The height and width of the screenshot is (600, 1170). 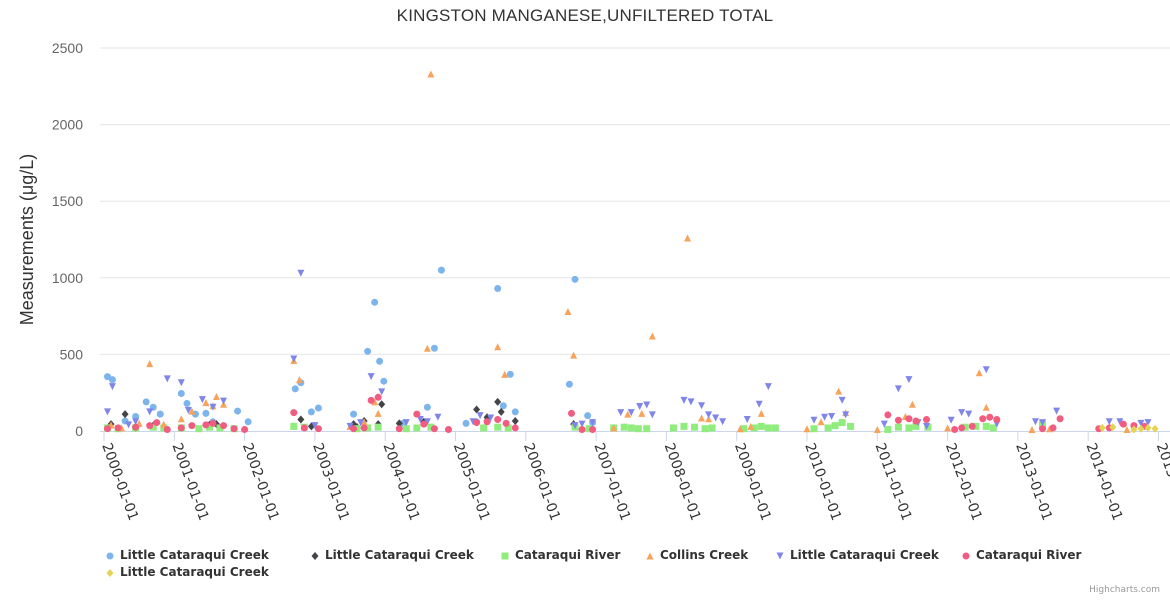 I want to click on y-tick-label: 0, so click(x=79, y=431).